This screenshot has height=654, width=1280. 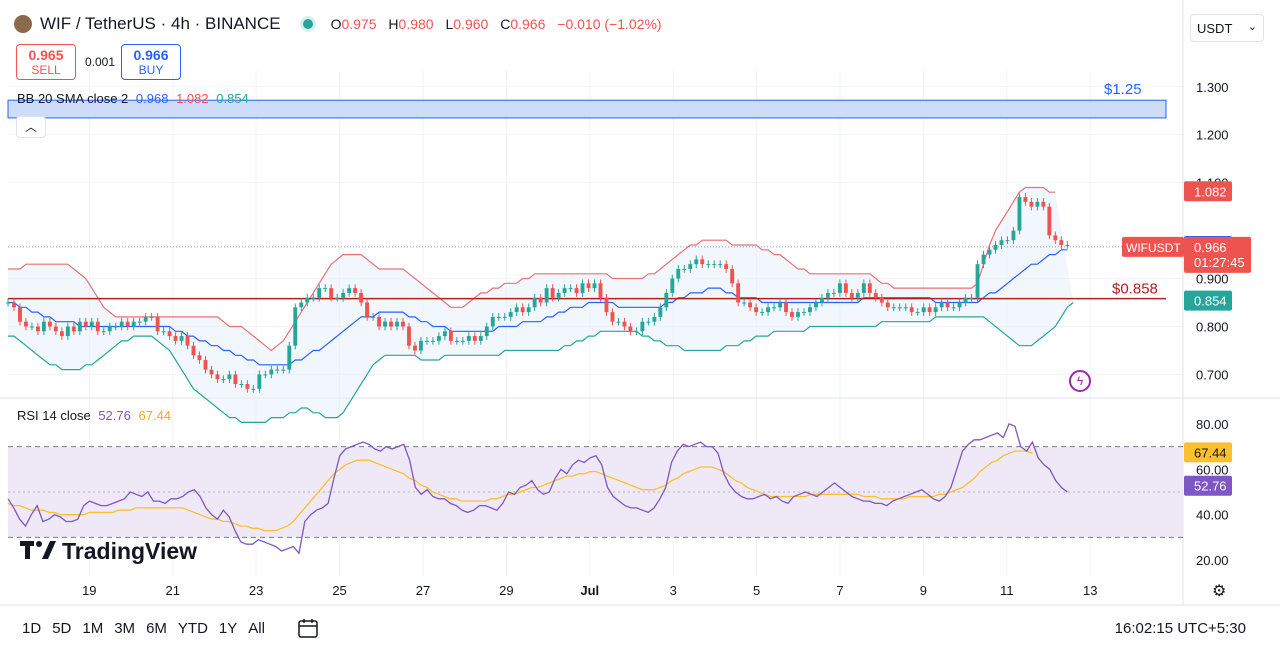 I want to click on range-1y: 1Y, so click(x=228, y=628).